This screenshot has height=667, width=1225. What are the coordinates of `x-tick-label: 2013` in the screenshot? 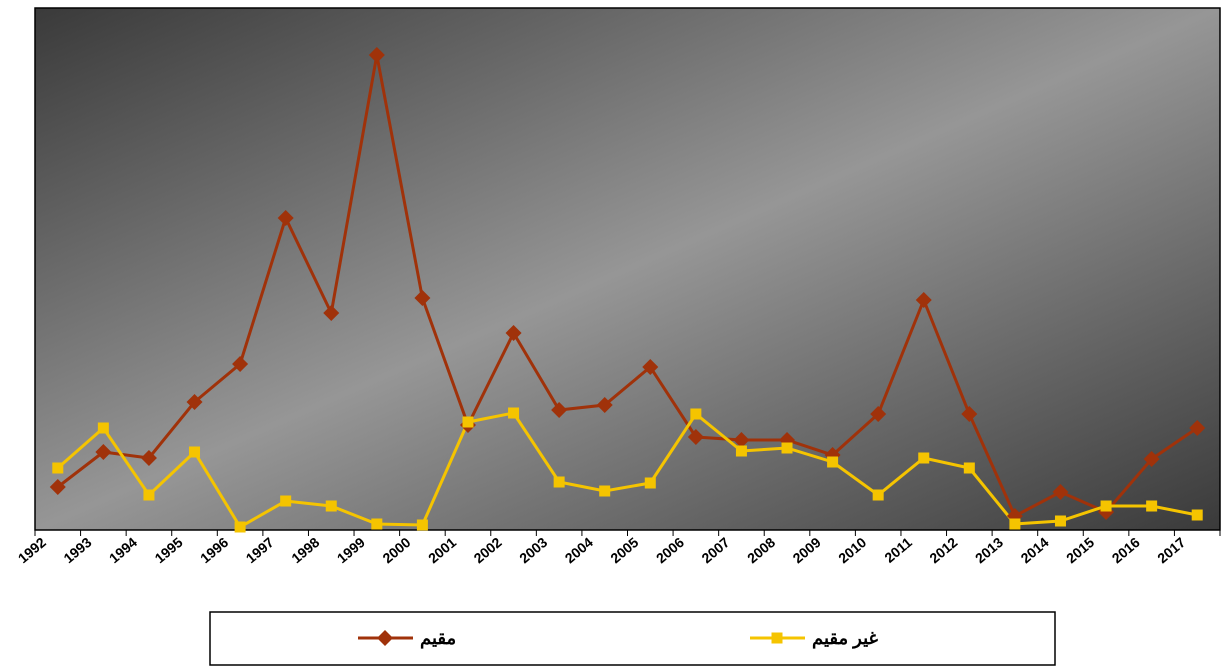 It's located at (989, 550).